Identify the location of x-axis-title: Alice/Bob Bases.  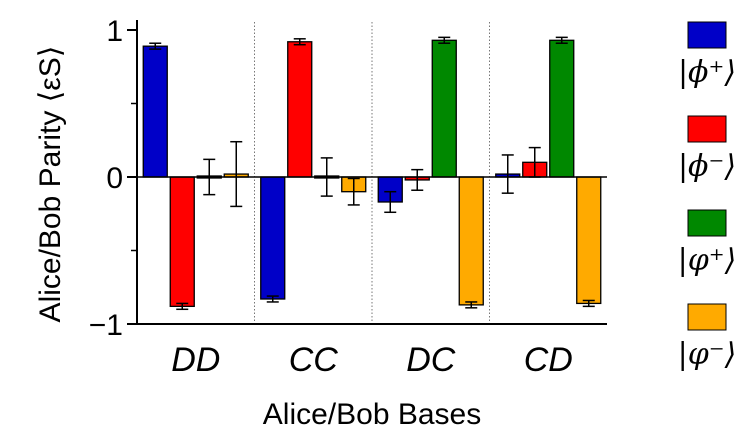
(372, 414).